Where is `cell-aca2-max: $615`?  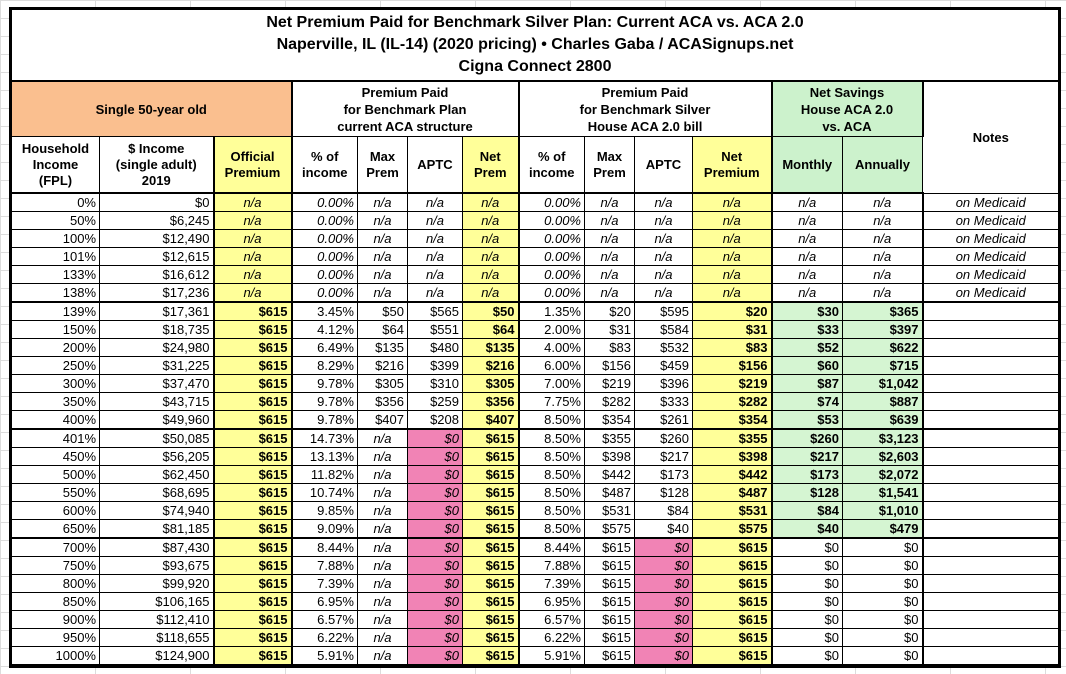 cell-aca2-max: $615 is located at coordinates (609, 583).